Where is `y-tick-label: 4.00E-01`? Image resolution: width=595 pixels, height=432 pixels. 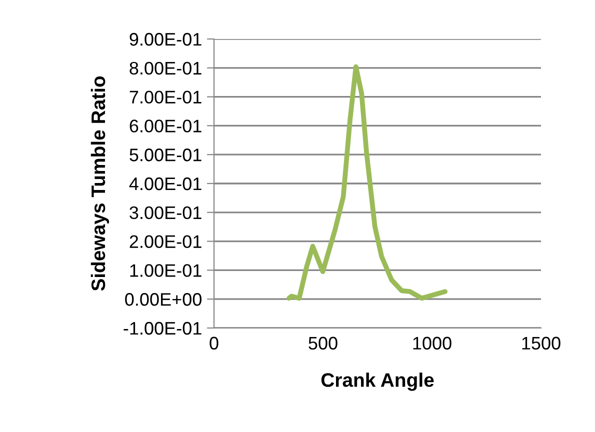 y-tick-label: 4.00E-01 is located at coordinates (165, 183).